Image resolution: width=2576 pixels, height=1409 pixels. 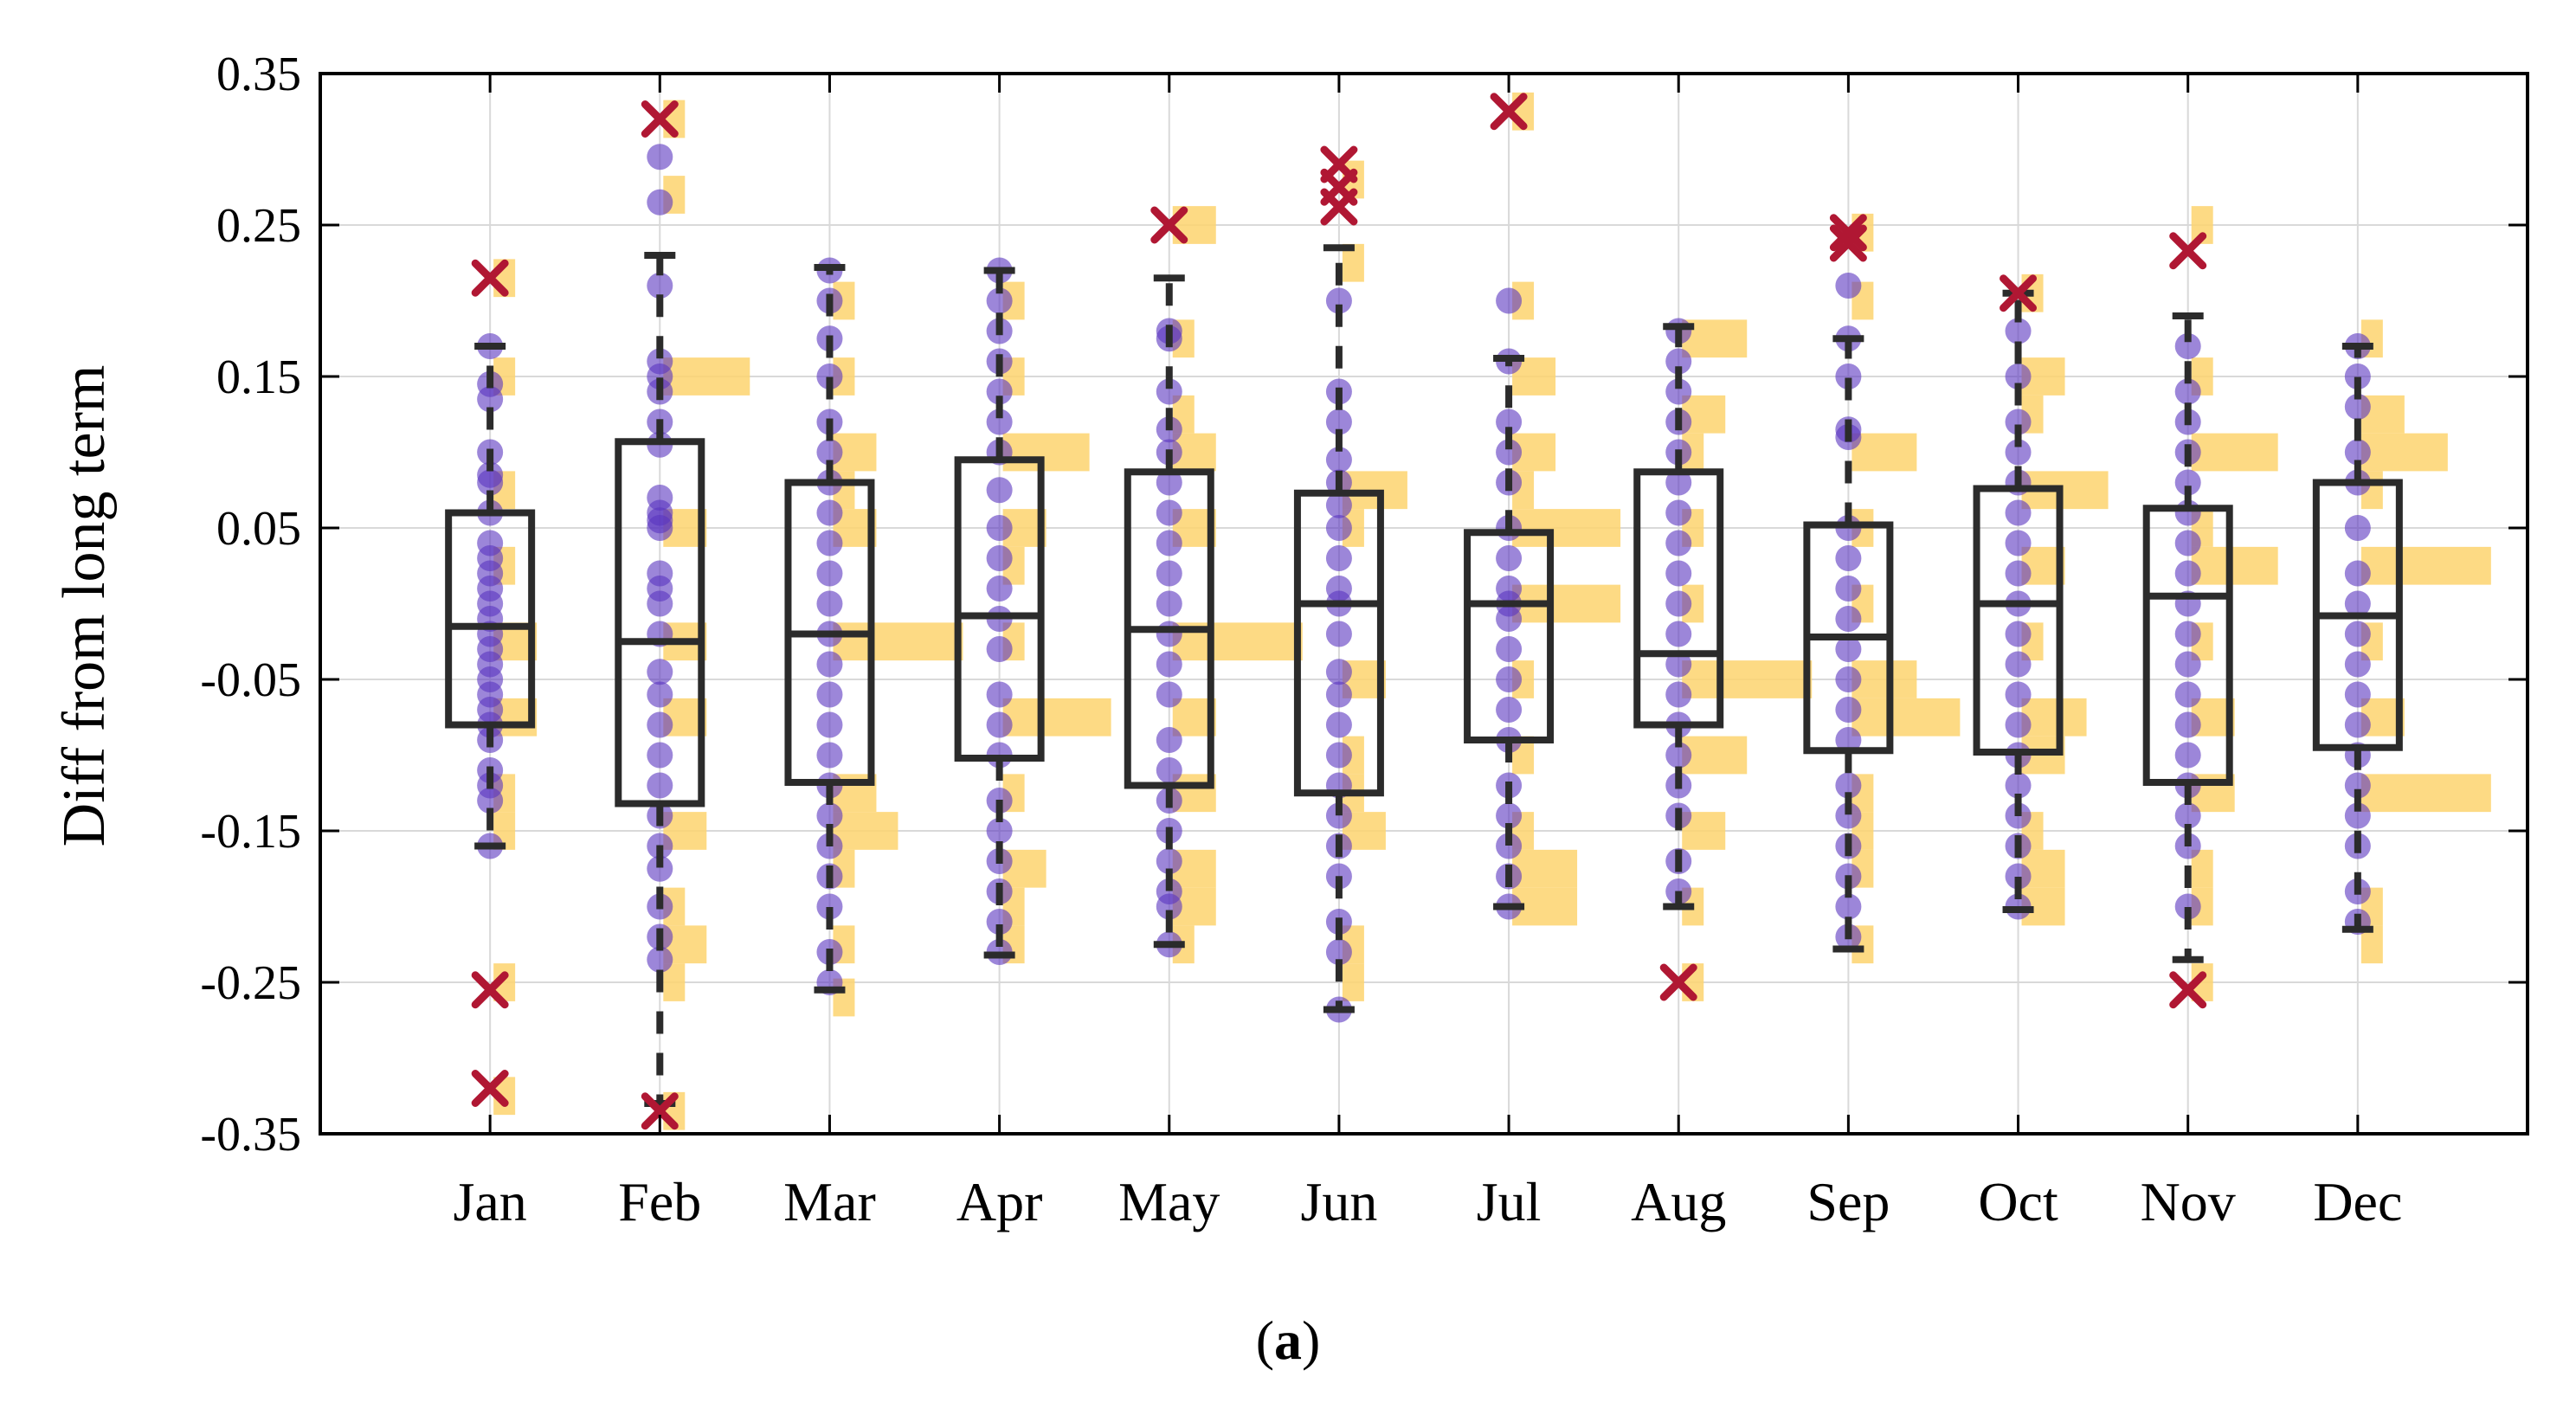 I want to click on box-apr, so click(x=999, y=609).